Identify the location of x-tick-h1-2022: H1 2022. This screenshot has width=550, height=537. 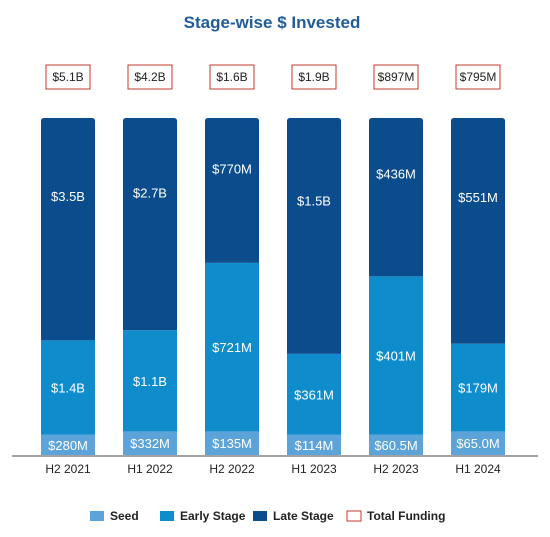
(150, 469).